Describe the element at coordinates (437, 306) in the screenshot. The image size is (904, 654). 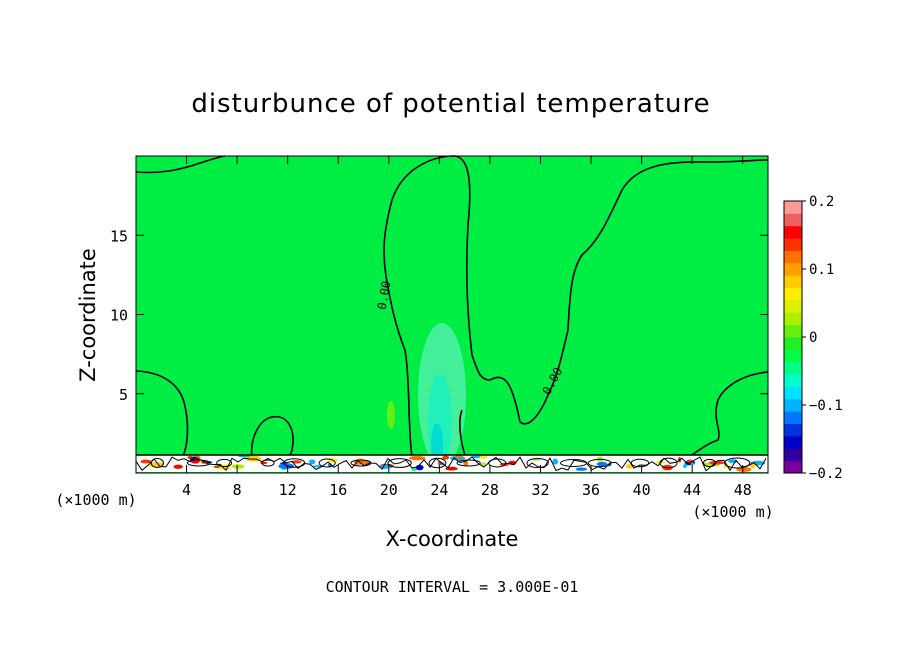
I see `contour-central-plume` at that location.